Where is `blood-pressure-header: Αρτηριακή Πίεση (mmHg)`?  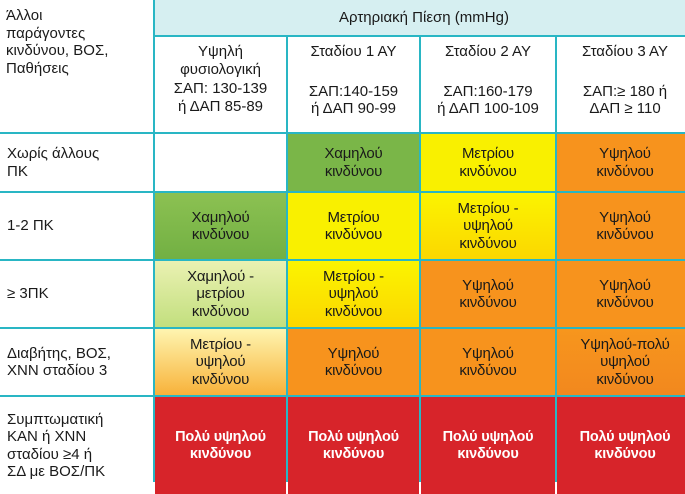 blood-pressure-header: Αρτηριακή Πίεση (mmHg) is located at coordinates (420, 17).